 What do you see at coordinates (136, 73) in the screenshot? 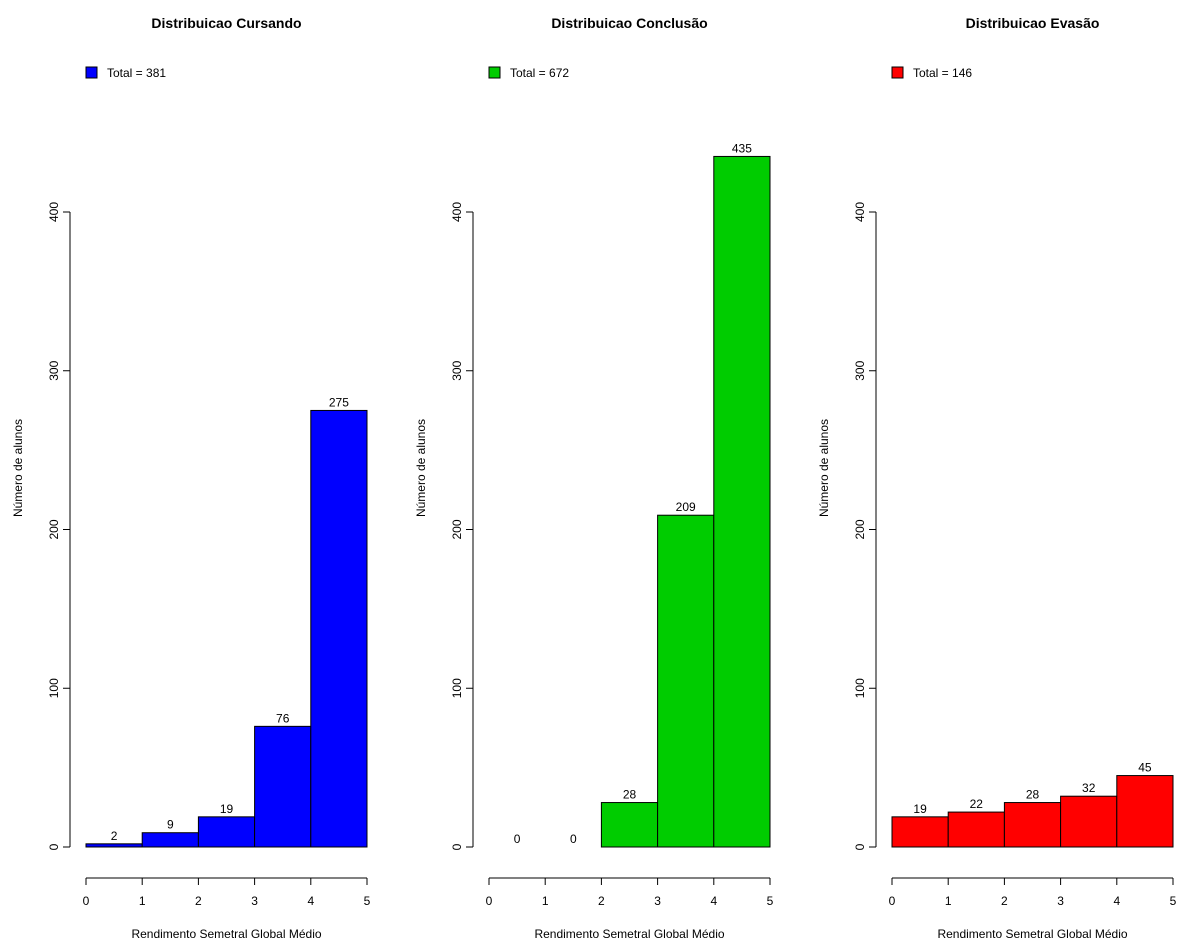
I see `legend-label: Total = 381` at bounding box center [136, 73].